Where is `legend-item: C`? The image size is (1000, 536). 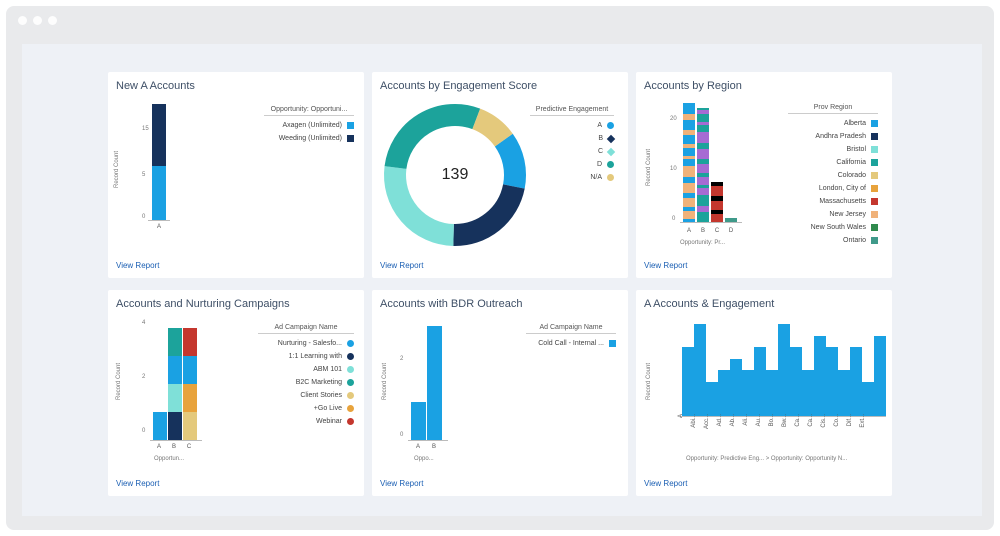
legend-item: C is located at coordinates (573, 151).